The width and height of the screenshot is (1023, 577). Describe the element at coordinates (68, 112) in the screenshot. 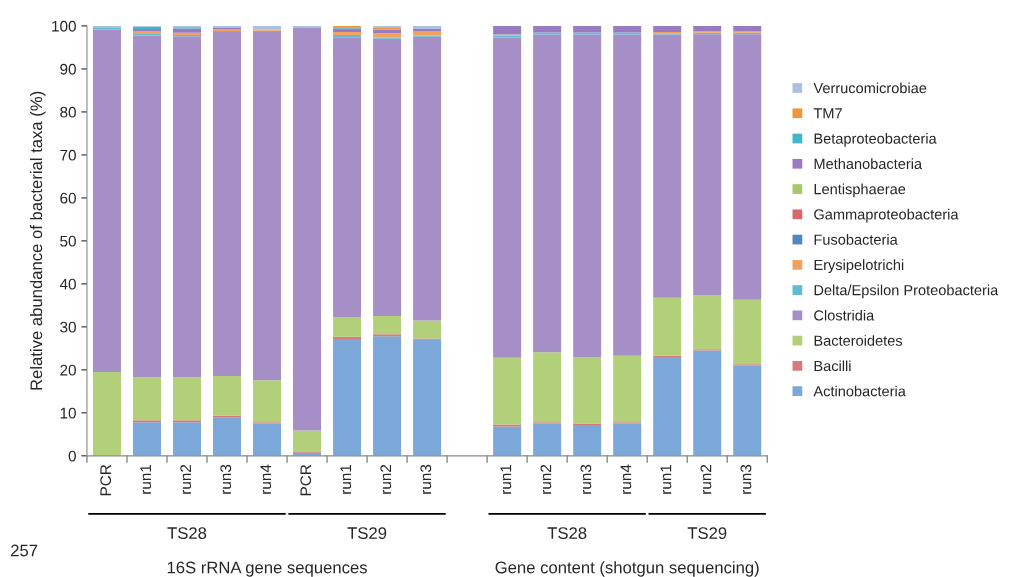

I see `y-tick-label: 80` at that location.